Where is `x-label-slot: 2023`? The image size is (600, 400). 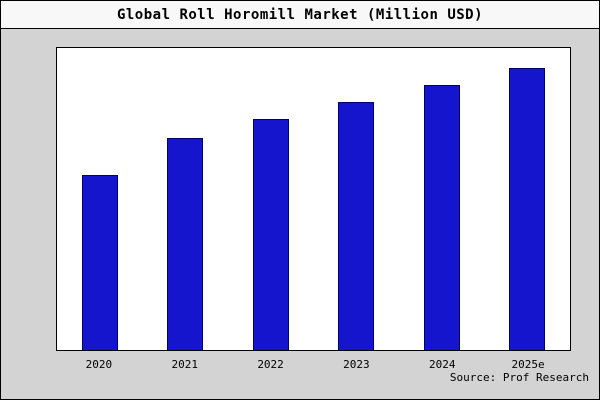 x-label-slot: 2023 is located at coordinates (356, 362).